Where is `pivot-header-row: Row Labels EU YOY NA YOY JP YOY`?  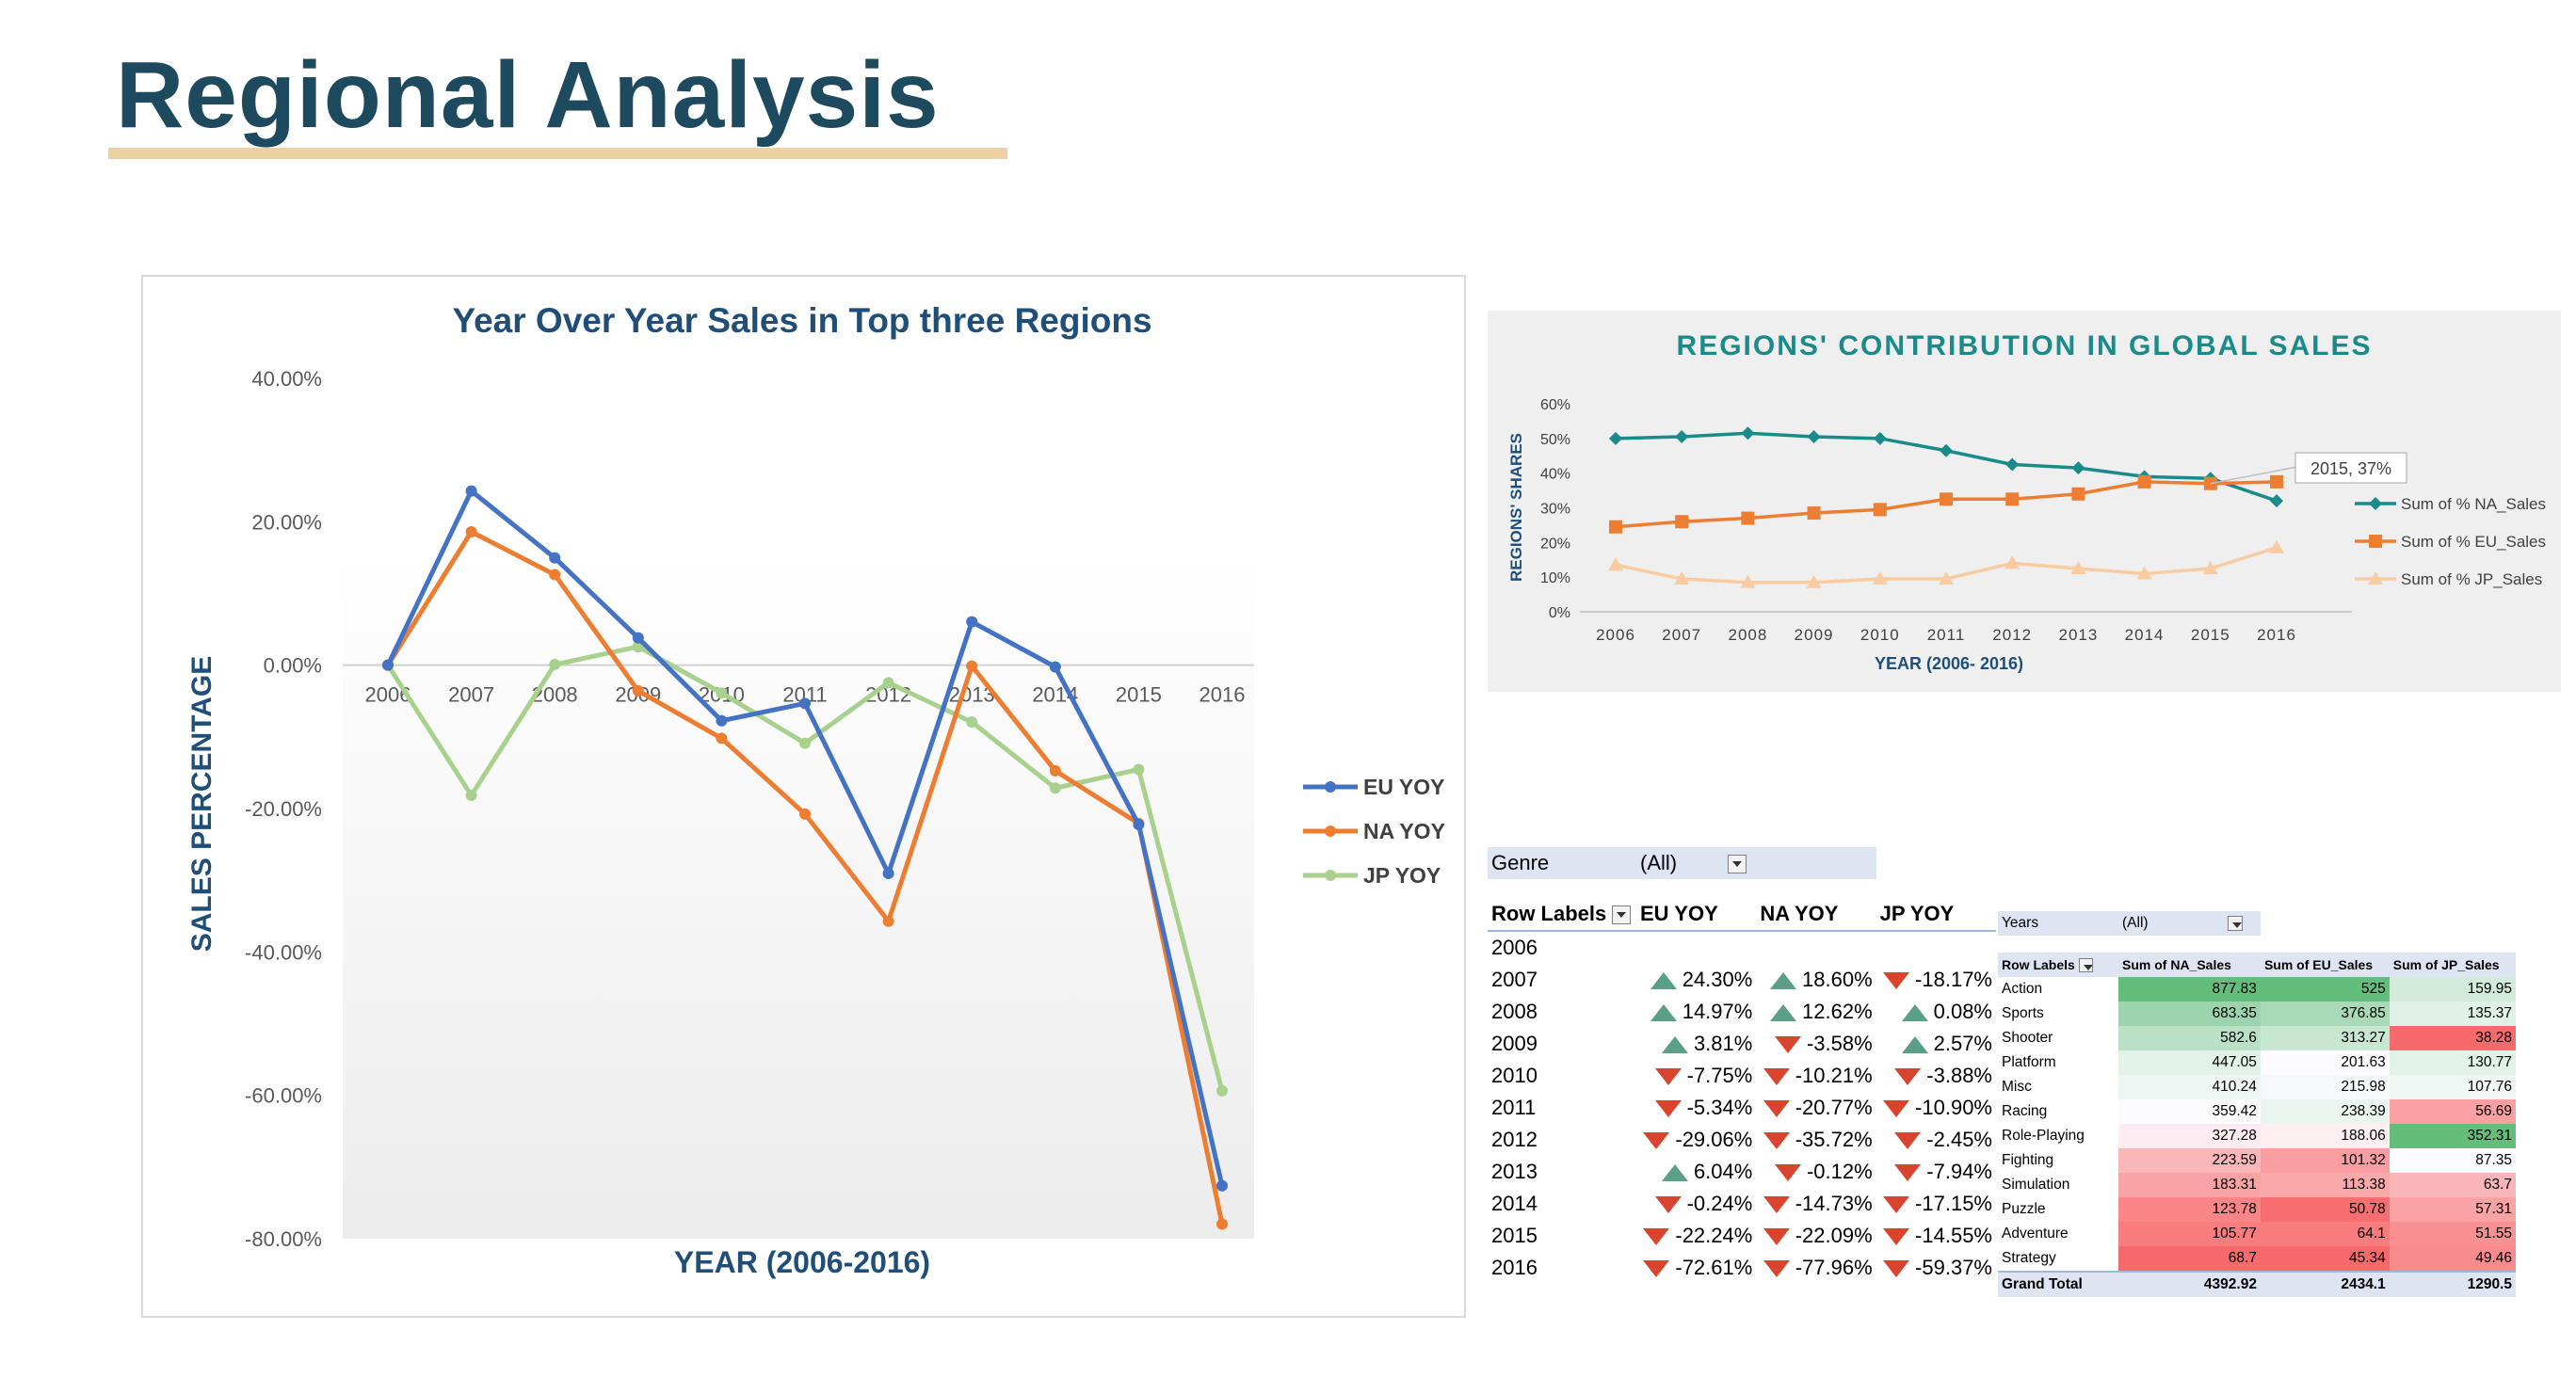
pivot-header-row: Row Labels EU YOY NA YOY JP YOY is located at coordinates (1742, 914).